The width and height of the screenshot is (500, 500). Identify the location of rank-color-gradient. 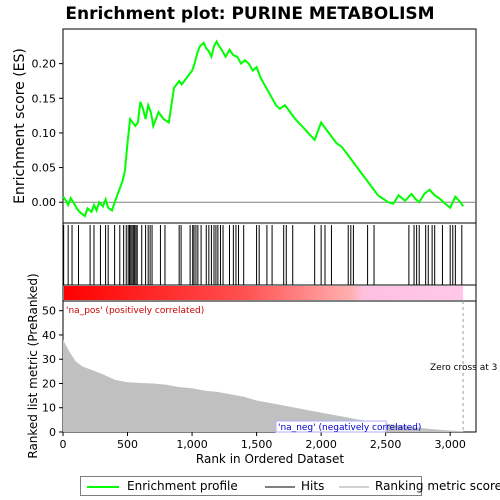
(264, 293).